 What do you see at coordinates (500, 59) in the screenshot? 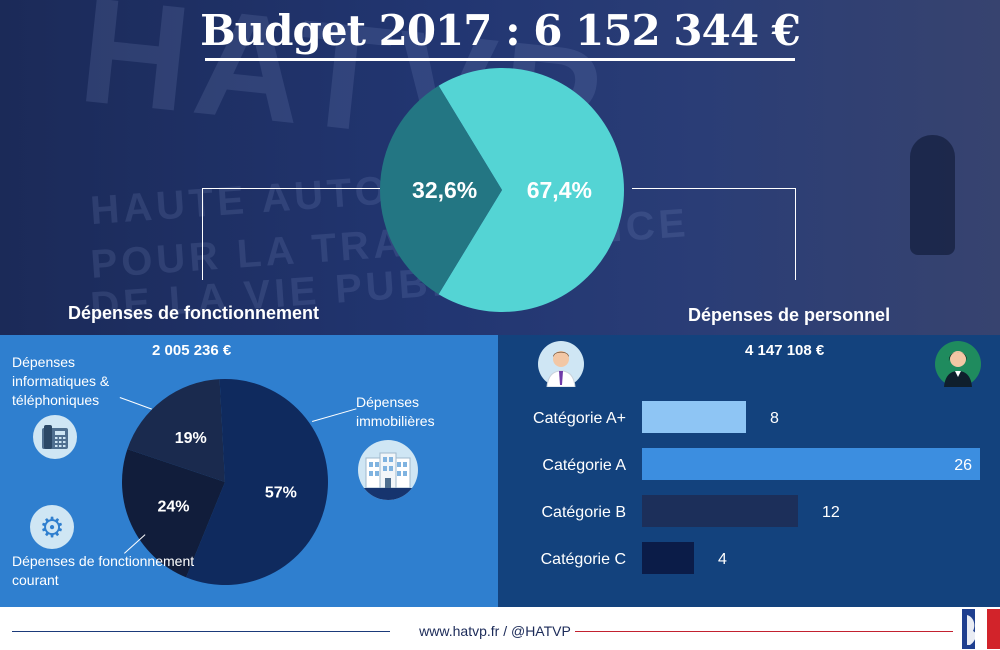
I see `title-underline` at bounding box center [500, 59].